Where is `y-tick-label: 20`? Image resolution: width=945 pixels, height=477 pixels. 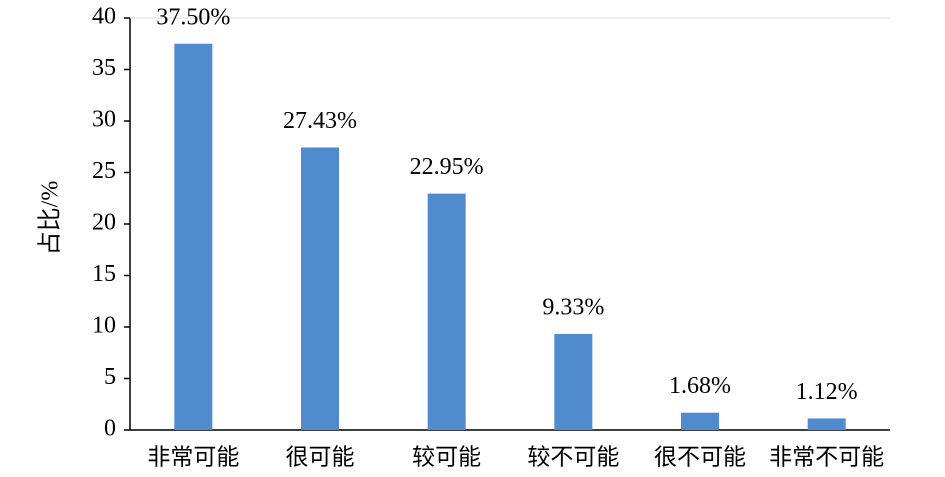 y-tick-label: 20 is located at coordinates (104, 223).